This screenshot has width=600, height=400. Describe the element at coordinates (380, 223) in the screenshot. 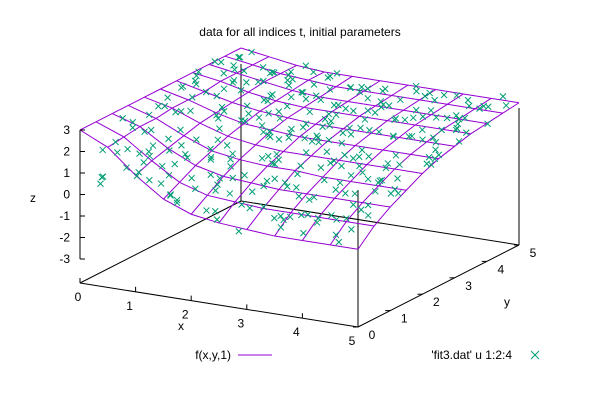

I see `back-base-line` at that location.